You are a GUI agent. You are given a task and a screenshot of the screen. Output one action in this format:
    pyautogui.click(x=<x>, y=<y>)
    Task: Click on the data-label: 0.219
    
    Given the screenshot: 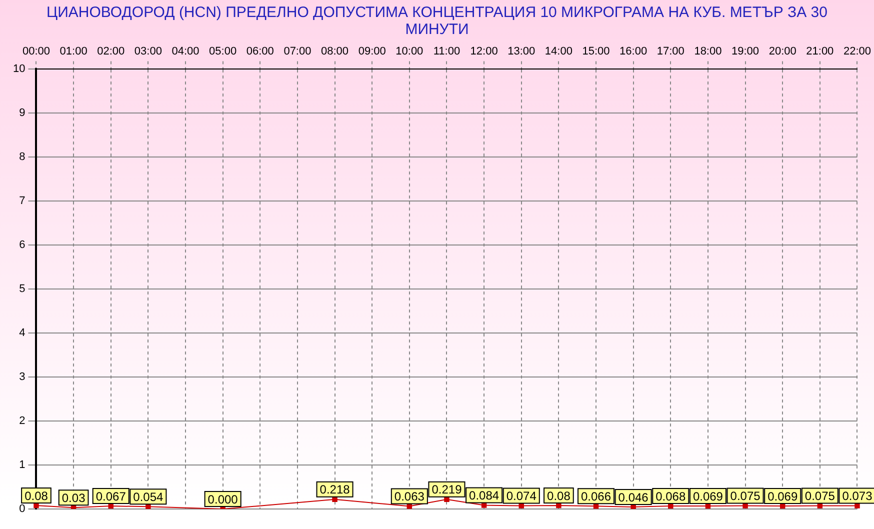 What is the action you would take?
    pyautogui.click(x=447, y=489)
    